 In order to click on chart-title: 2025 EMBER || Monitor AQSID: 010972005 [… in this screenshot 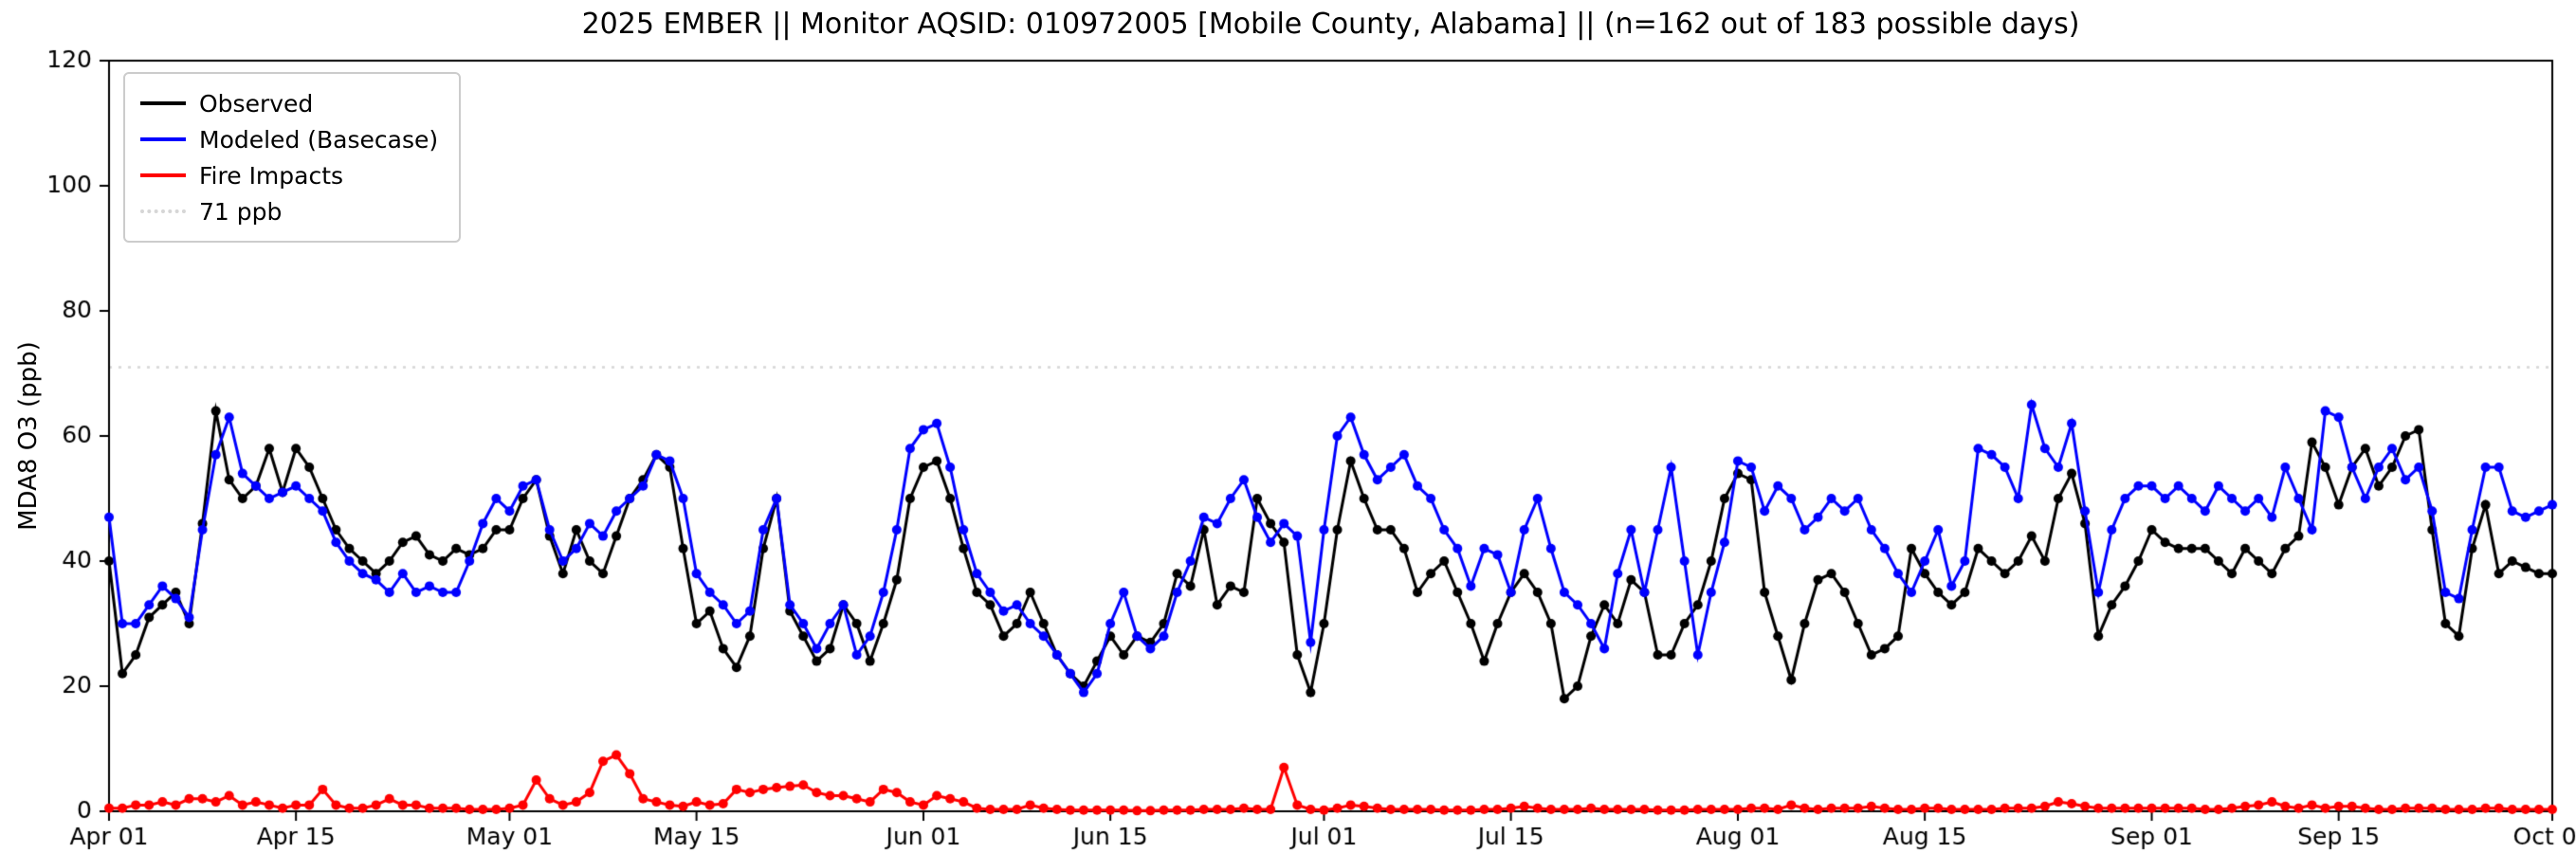, I will do `click(1330, 24)`.